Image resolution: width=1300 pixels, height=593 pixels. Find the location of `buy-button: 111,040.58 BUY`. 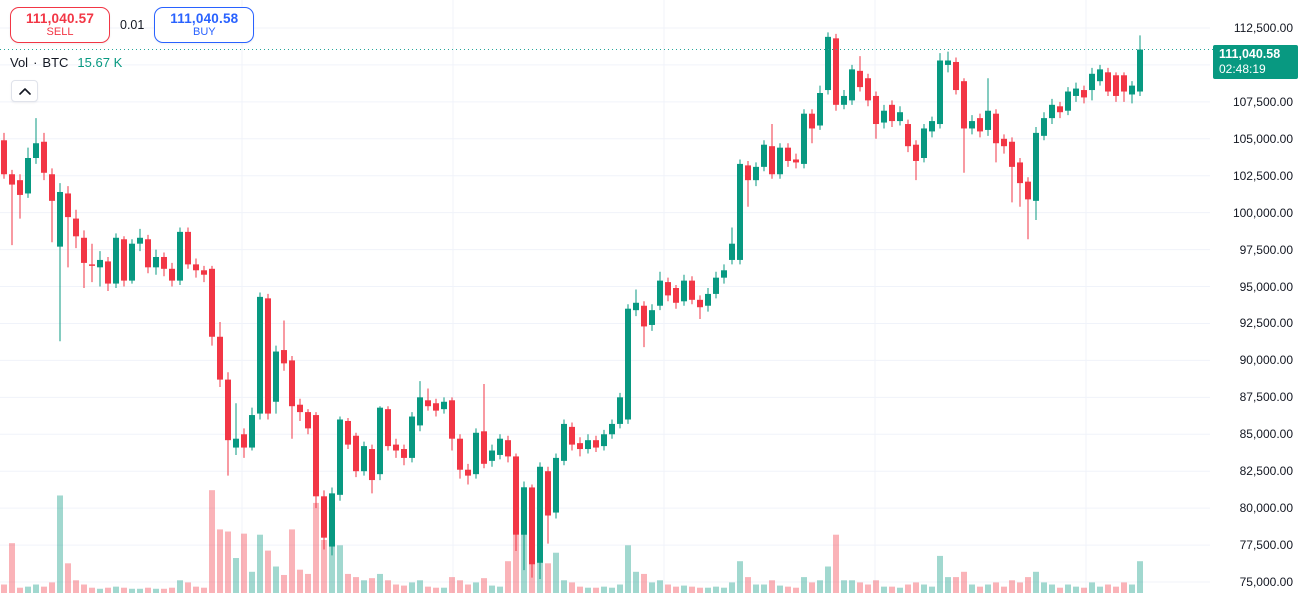

buy-button: 111,040.58 BUY is located at coordinates (204, 25).